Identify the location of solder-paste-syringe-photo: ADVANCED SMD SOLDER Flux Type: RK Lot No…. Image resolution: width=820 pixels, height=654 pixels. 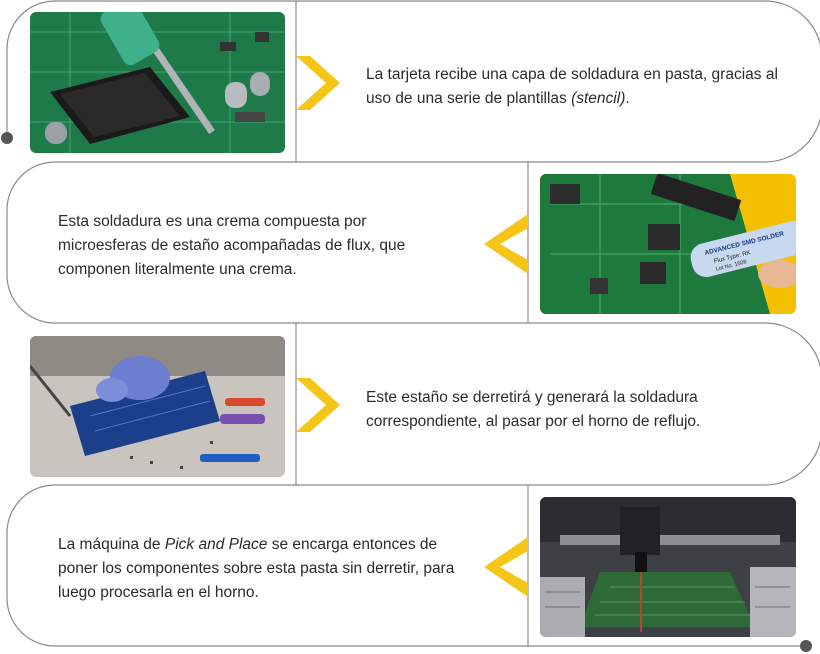
(668, 244).